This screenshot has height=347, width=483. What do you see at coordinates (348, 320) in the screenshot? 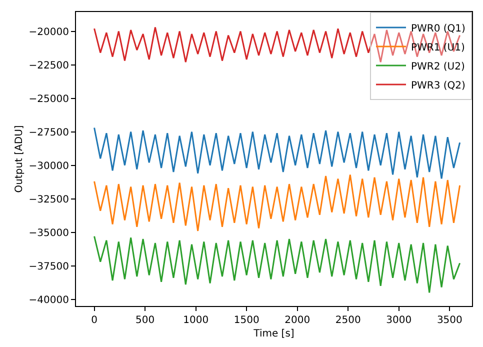
I see `x-tick-label: 2500` at bounding box center [348, 320].